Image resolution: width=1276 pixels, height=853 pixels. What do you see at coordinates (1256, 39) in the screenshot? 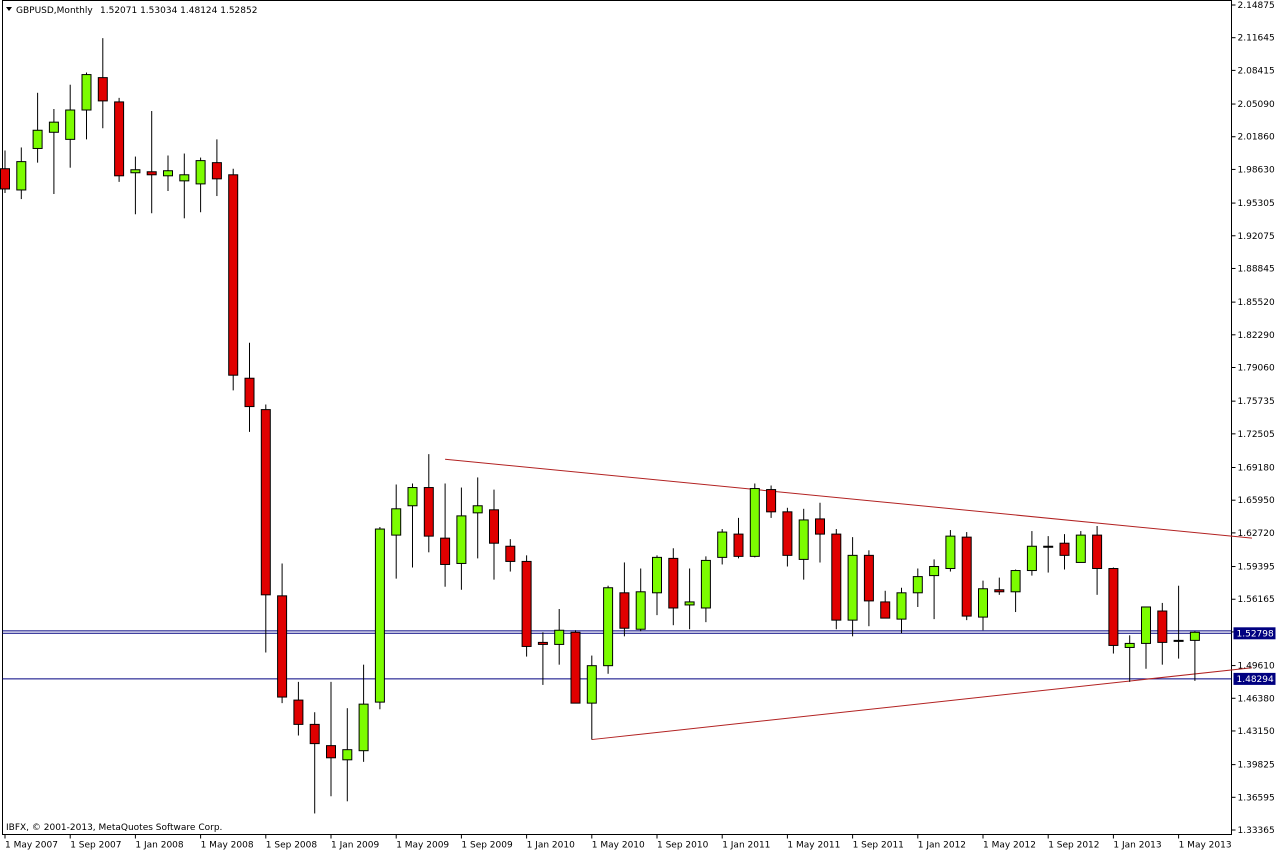
I see `y-tick-label: 2.11645` at bounding box center [1256, 39].